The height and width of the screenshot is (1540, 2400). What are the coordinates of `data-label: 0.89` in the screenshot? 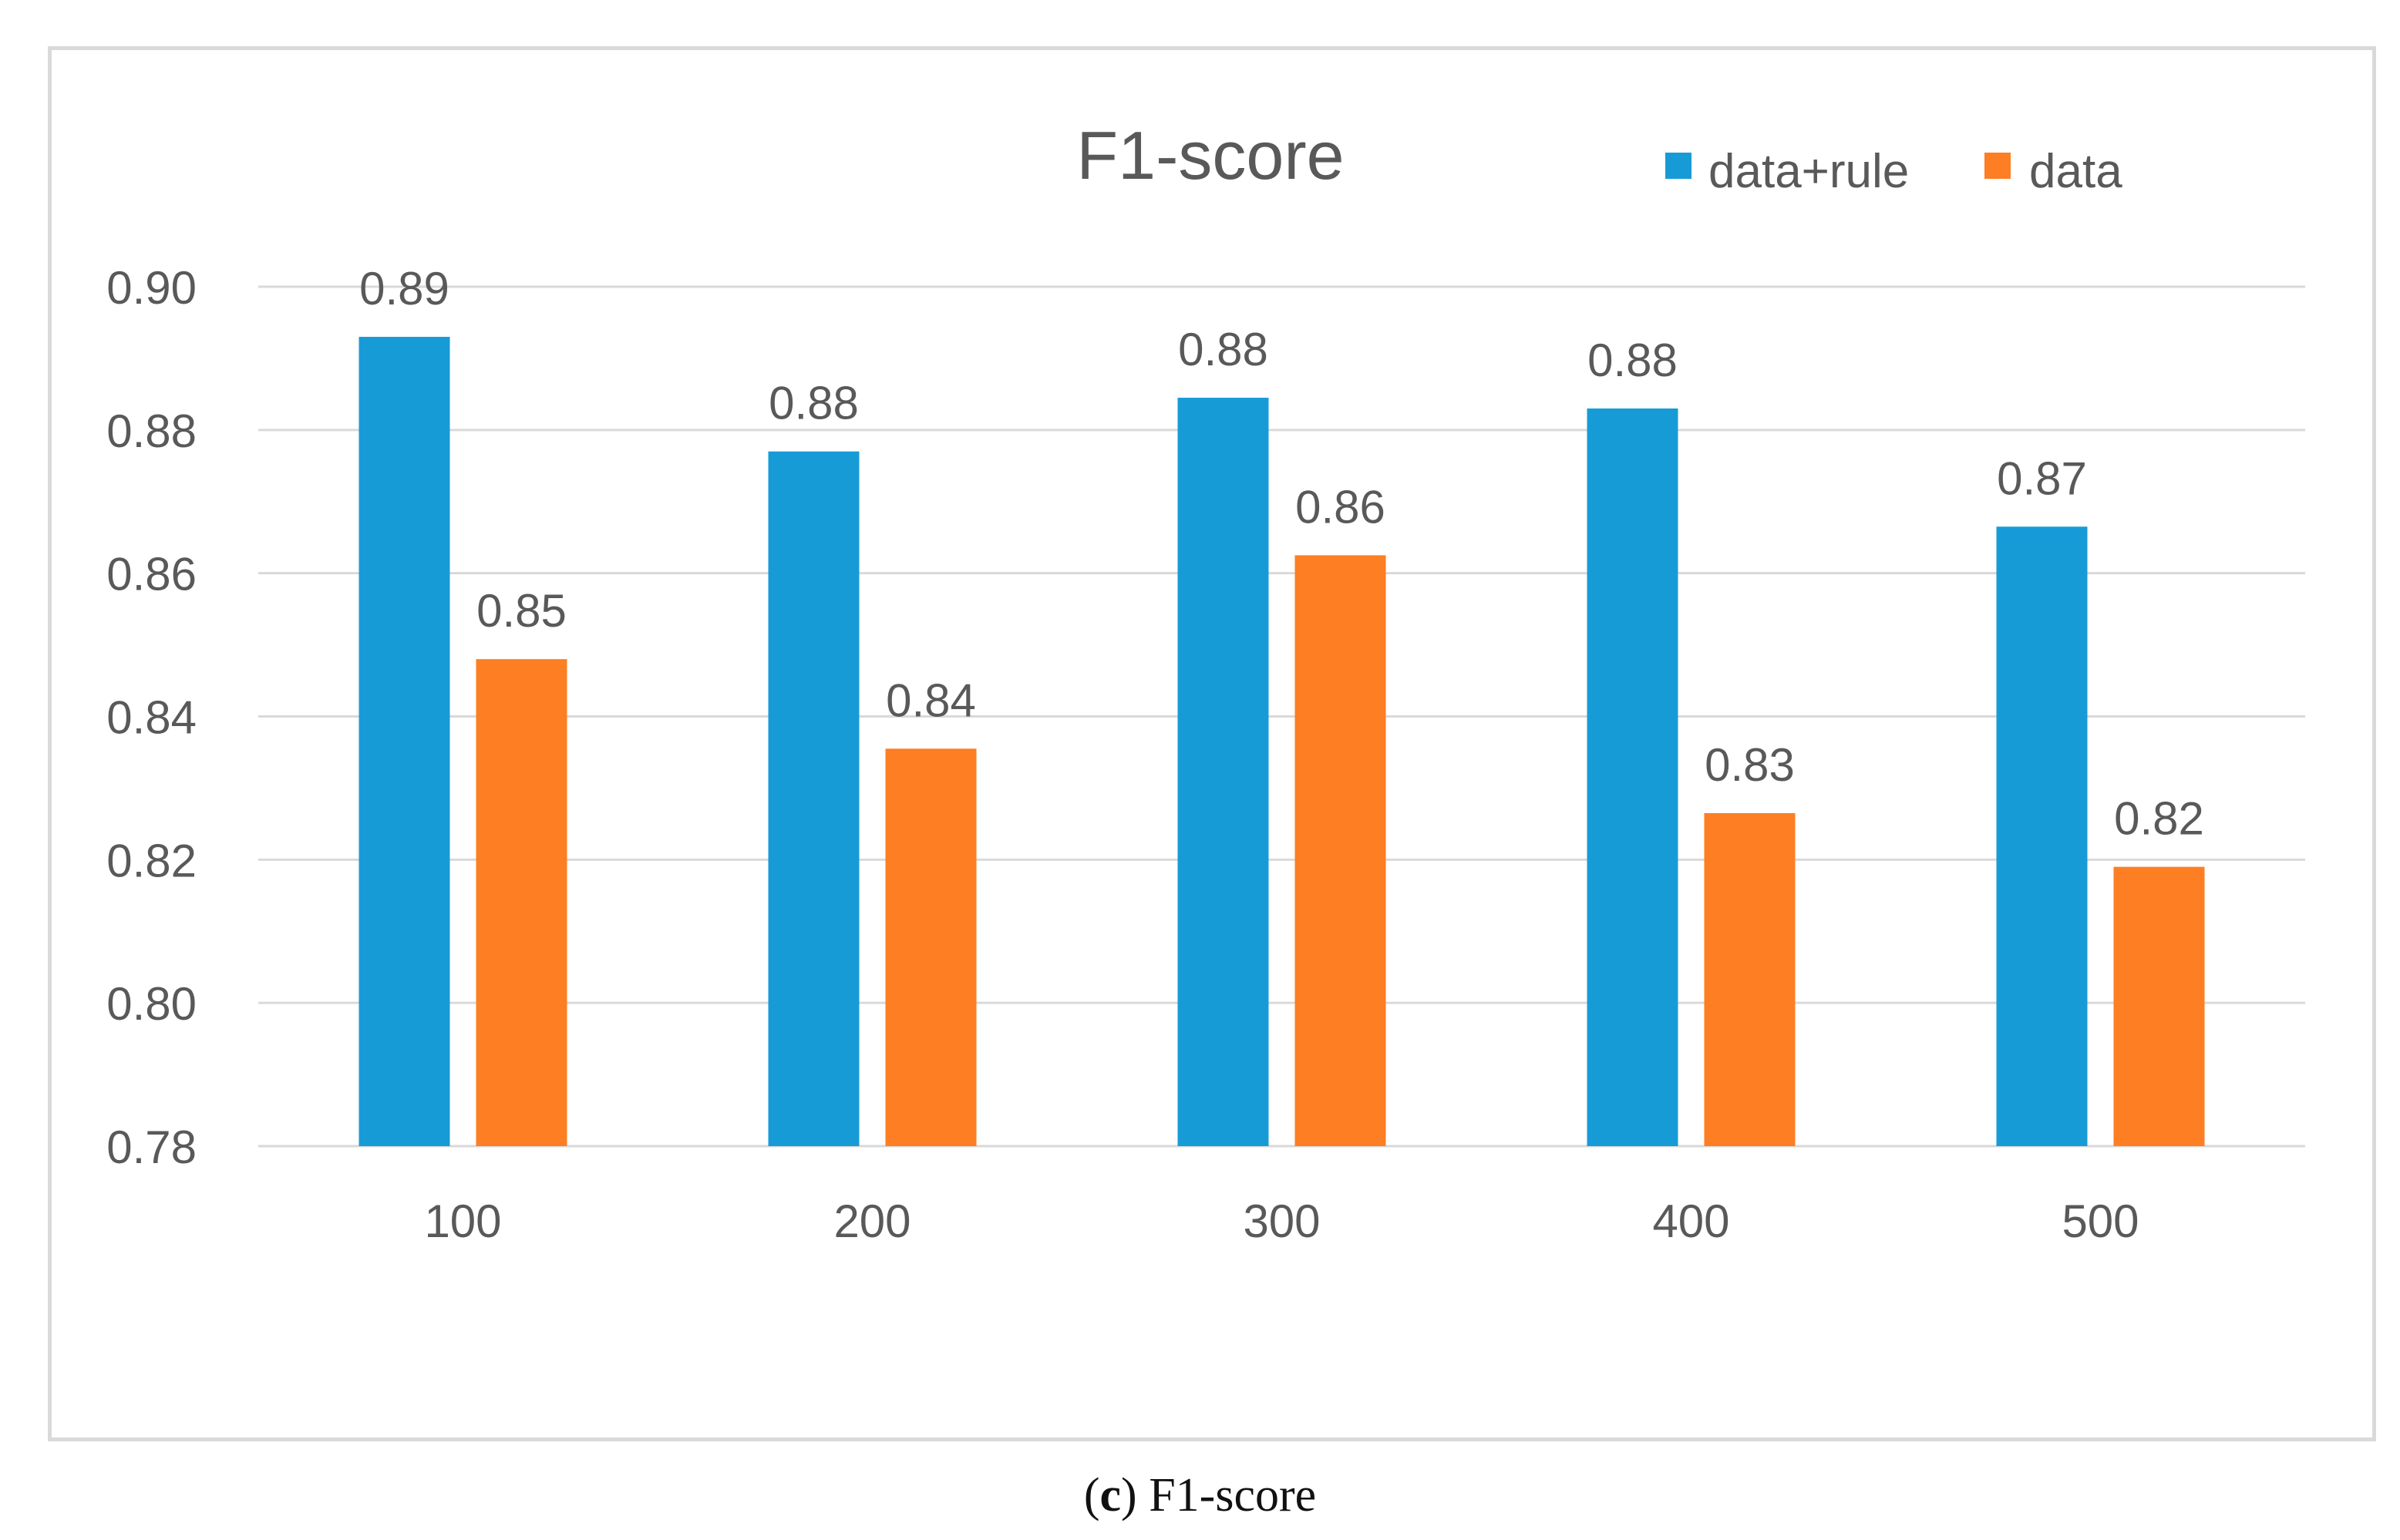 It's located at (404, 288).